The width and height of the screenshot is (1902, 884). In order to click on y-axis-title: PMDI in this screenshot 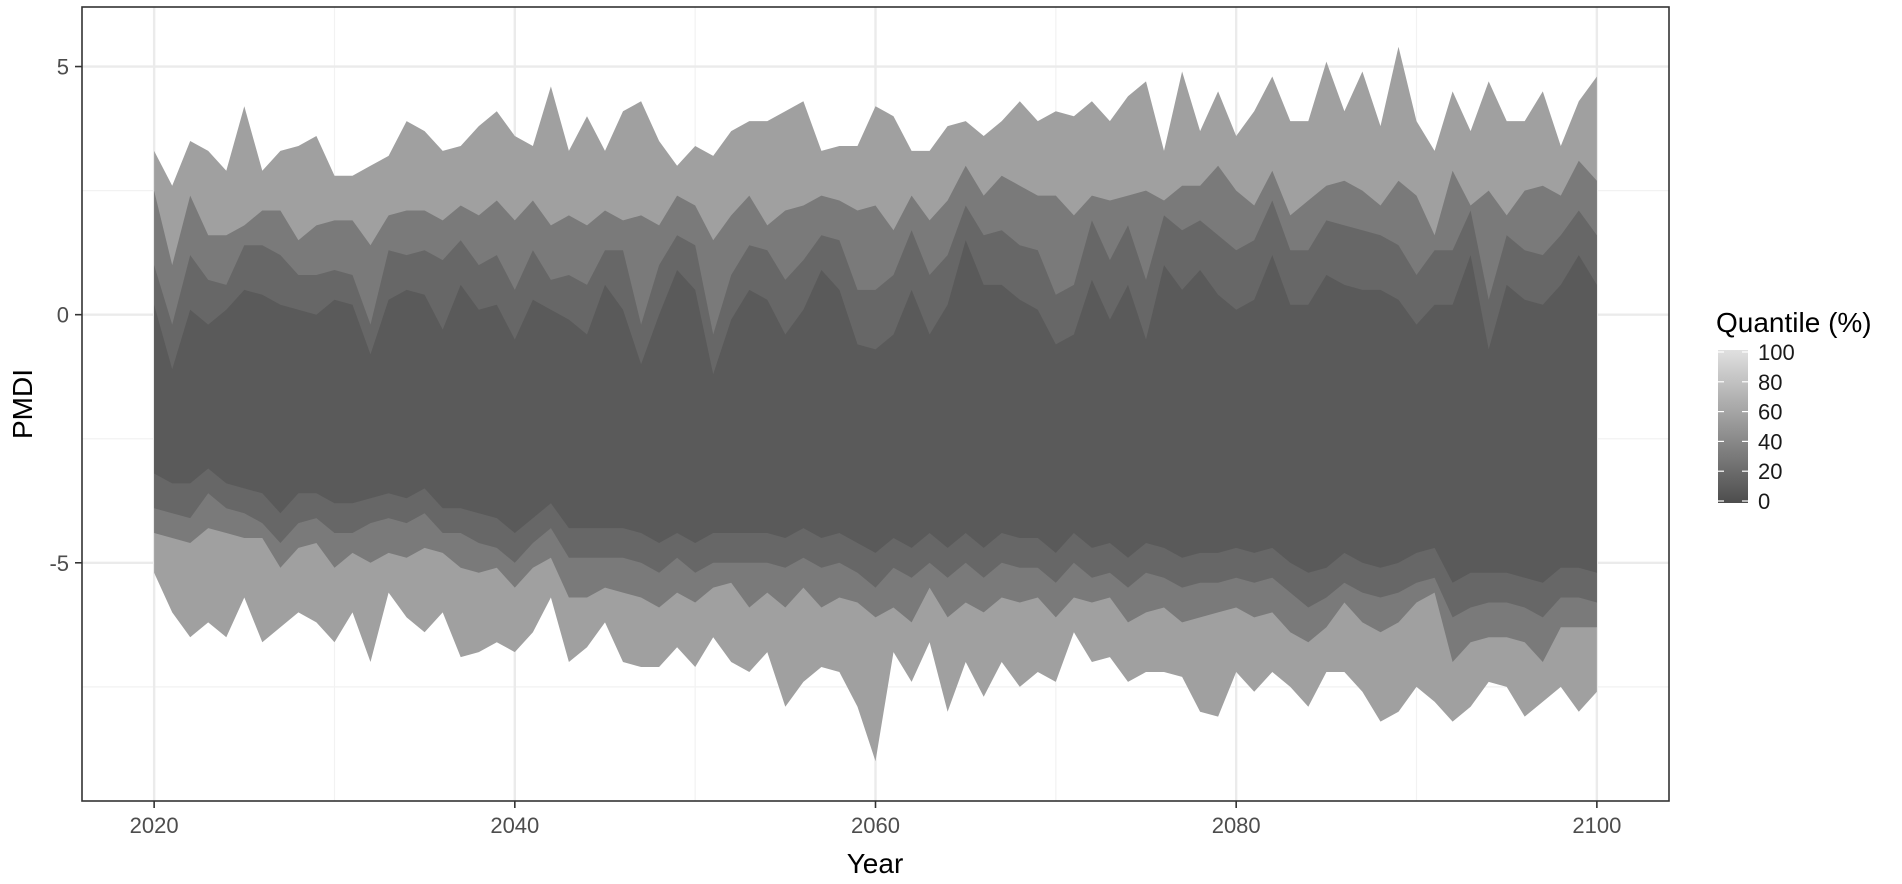, I will do `click(22, 404)`.